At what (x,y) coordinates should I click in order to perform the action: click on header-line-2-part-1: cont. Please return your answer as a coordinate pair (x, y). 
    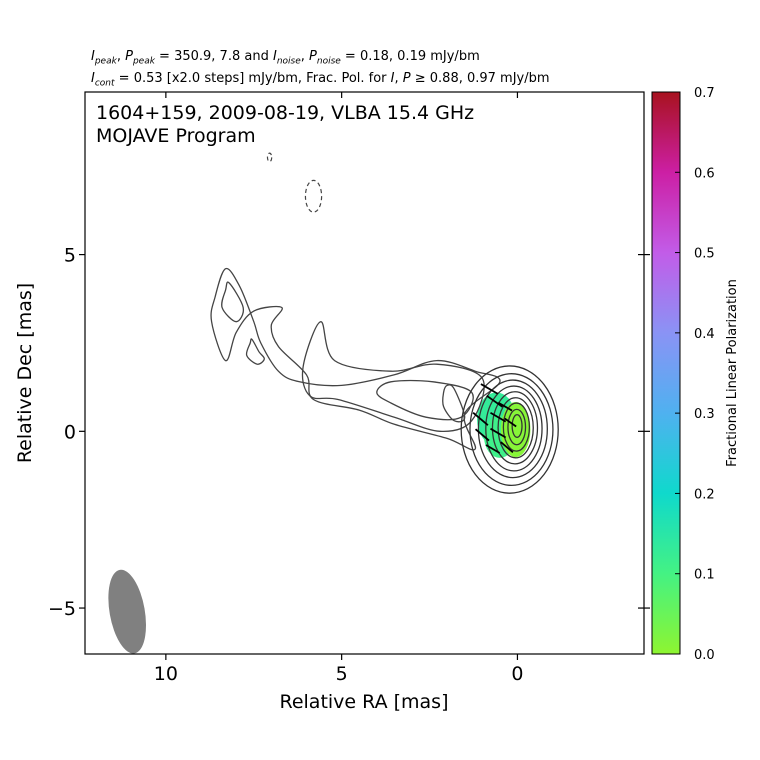
    Looking at the image, I should click on (104, 83).